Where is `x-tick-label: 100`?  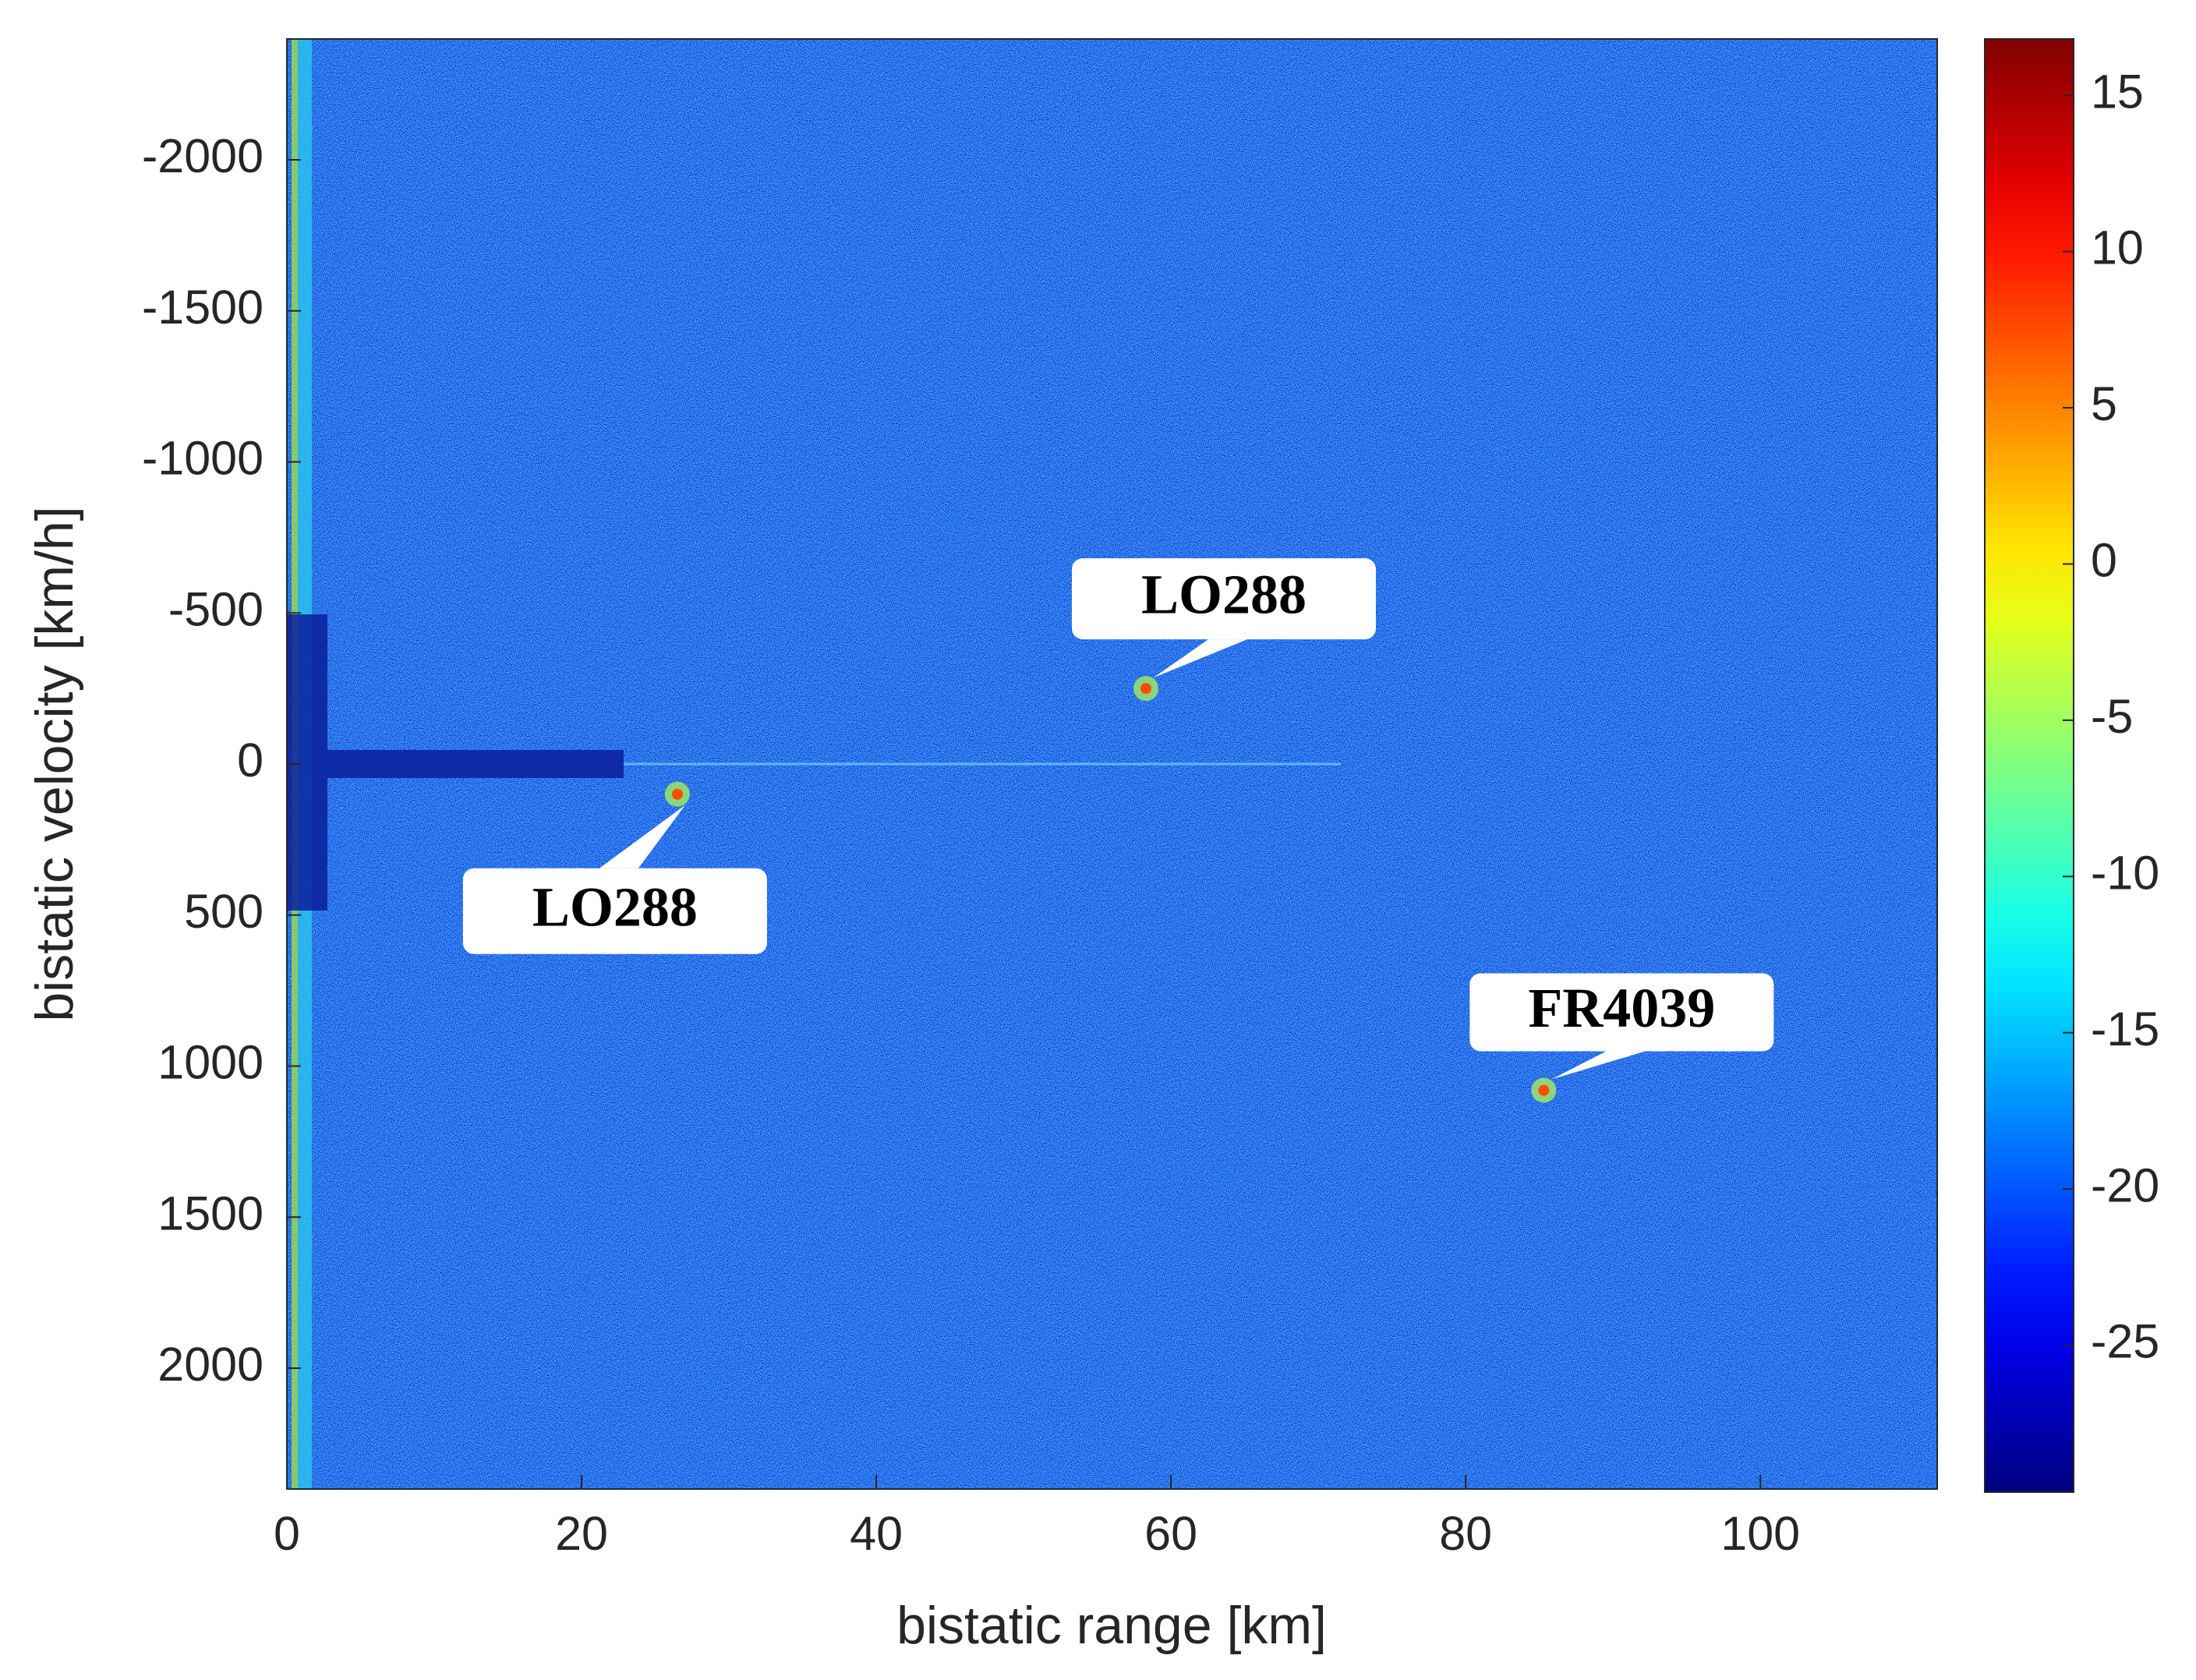 x-tick-label: 100 is located at coordinates (1760, 1533).